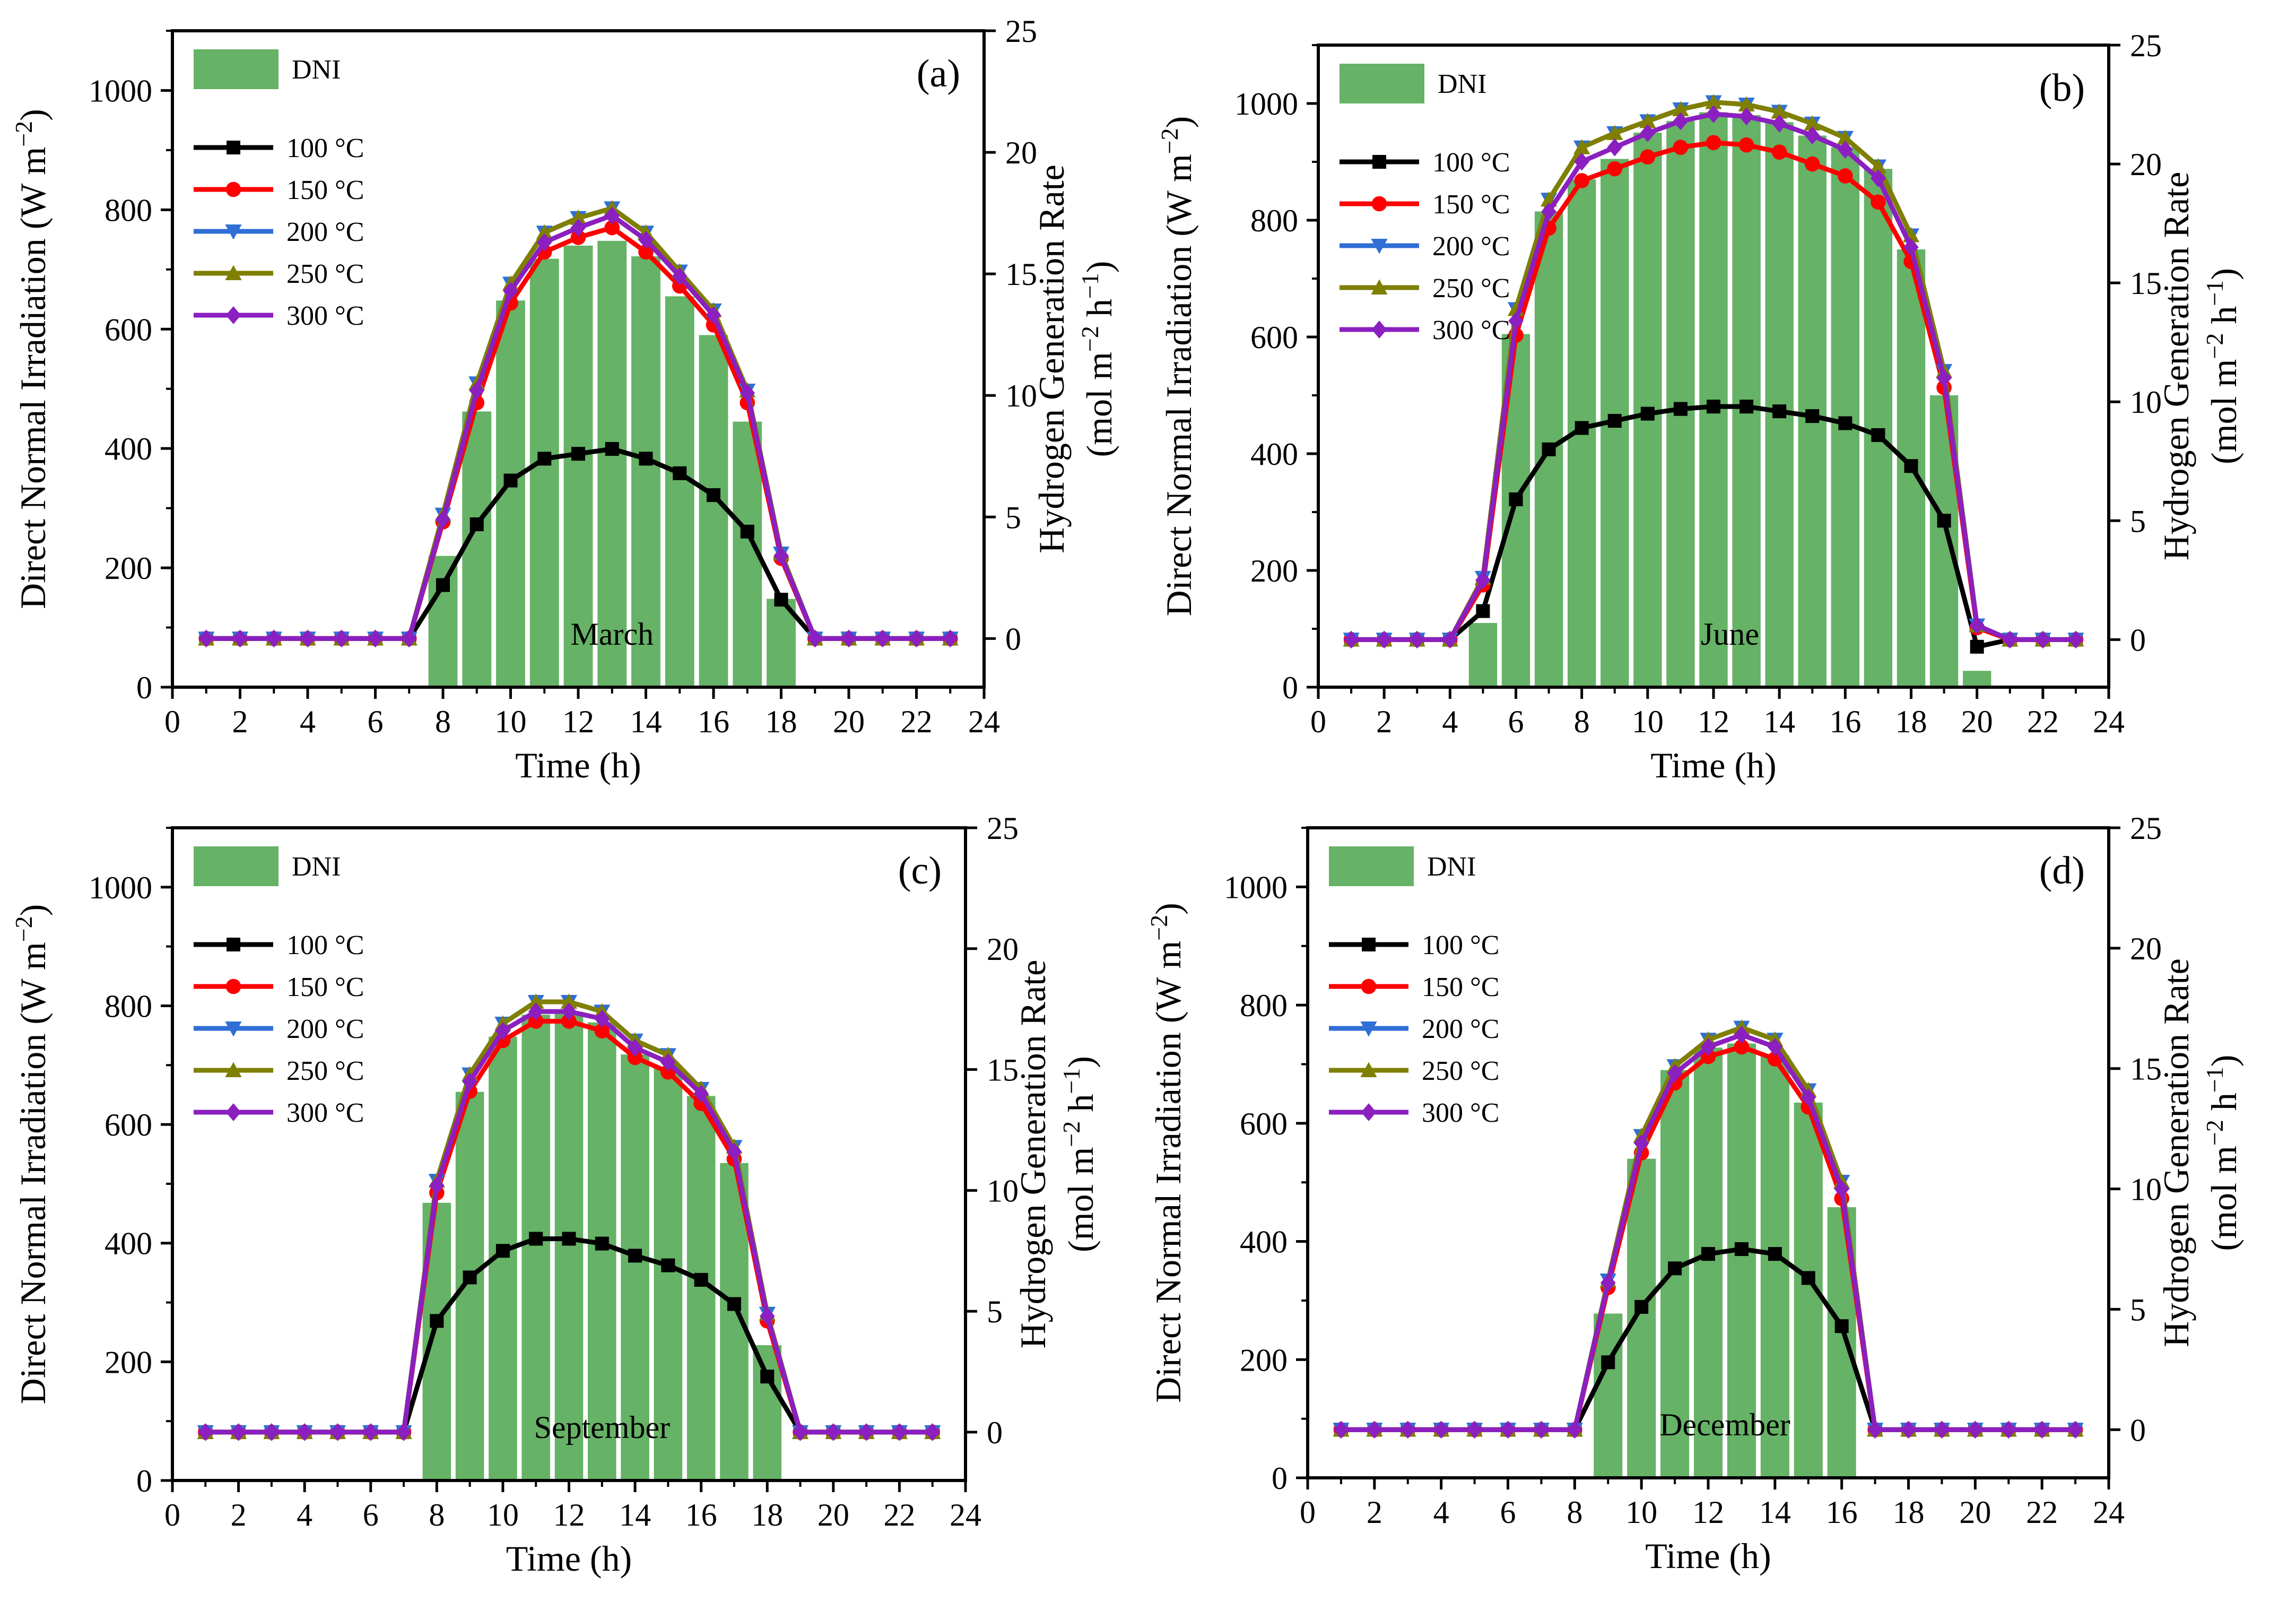 This screenshot has height=1602, width=2296. What do you see at coordinates (602, 1030) in the screenshot?
I see `data-point-150-c-13h` at bounding box center [602, 1030].